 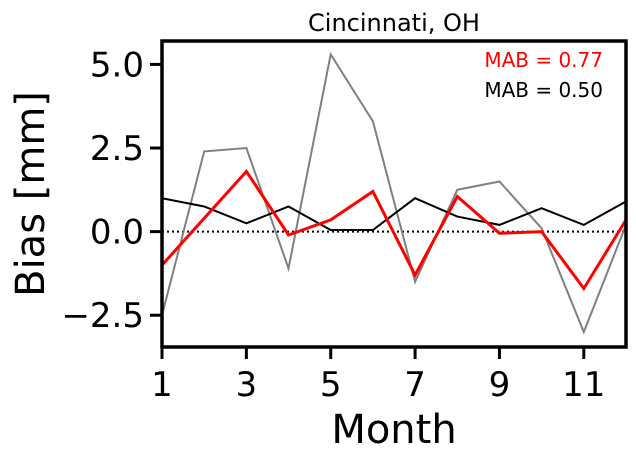 I want to click on chart-title: Cincinnati, OH, so click(x=394, y=23).